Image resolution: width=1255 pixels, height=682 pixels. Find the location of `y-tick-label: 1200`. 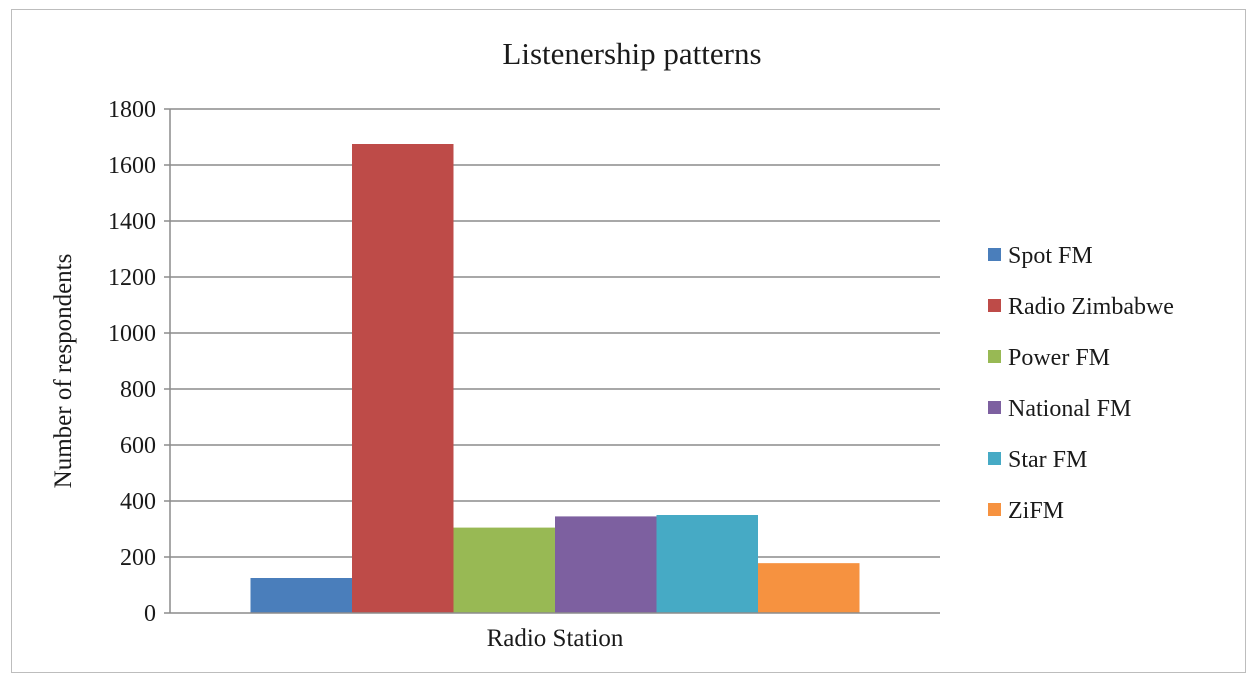

y-tick-label: 1200 is located at coordinates (132, 278).